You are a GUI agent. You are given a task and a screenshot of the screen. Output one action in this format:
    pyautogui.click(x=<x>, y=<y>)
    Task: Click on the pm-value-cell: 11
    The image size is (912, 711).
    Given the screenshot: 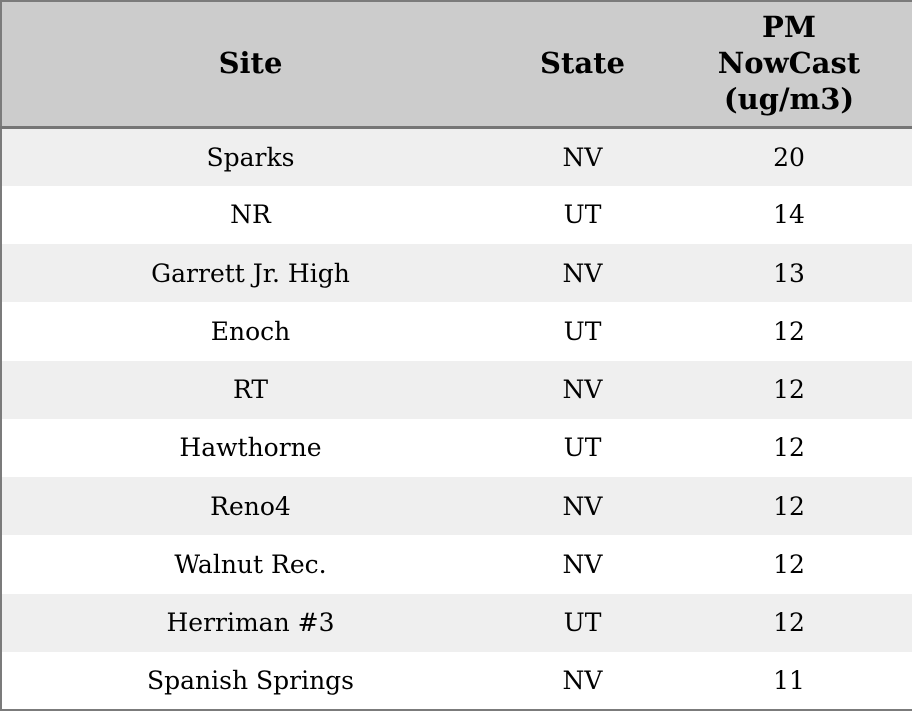 What is the action you would take?
    pyautogui.click(x=789, y=680)
    